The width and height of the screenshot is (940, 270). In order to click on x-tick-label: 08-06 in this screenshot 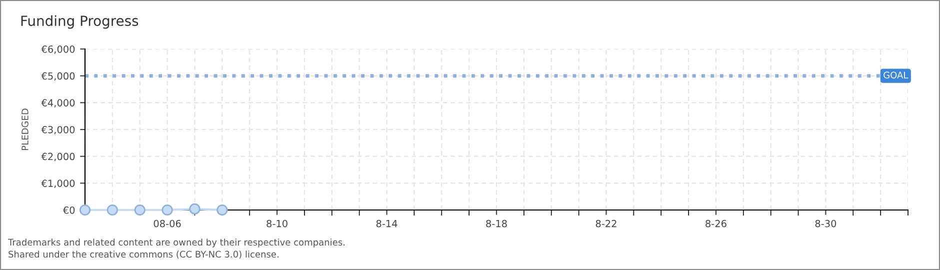, I will do `click(167, 224)`.